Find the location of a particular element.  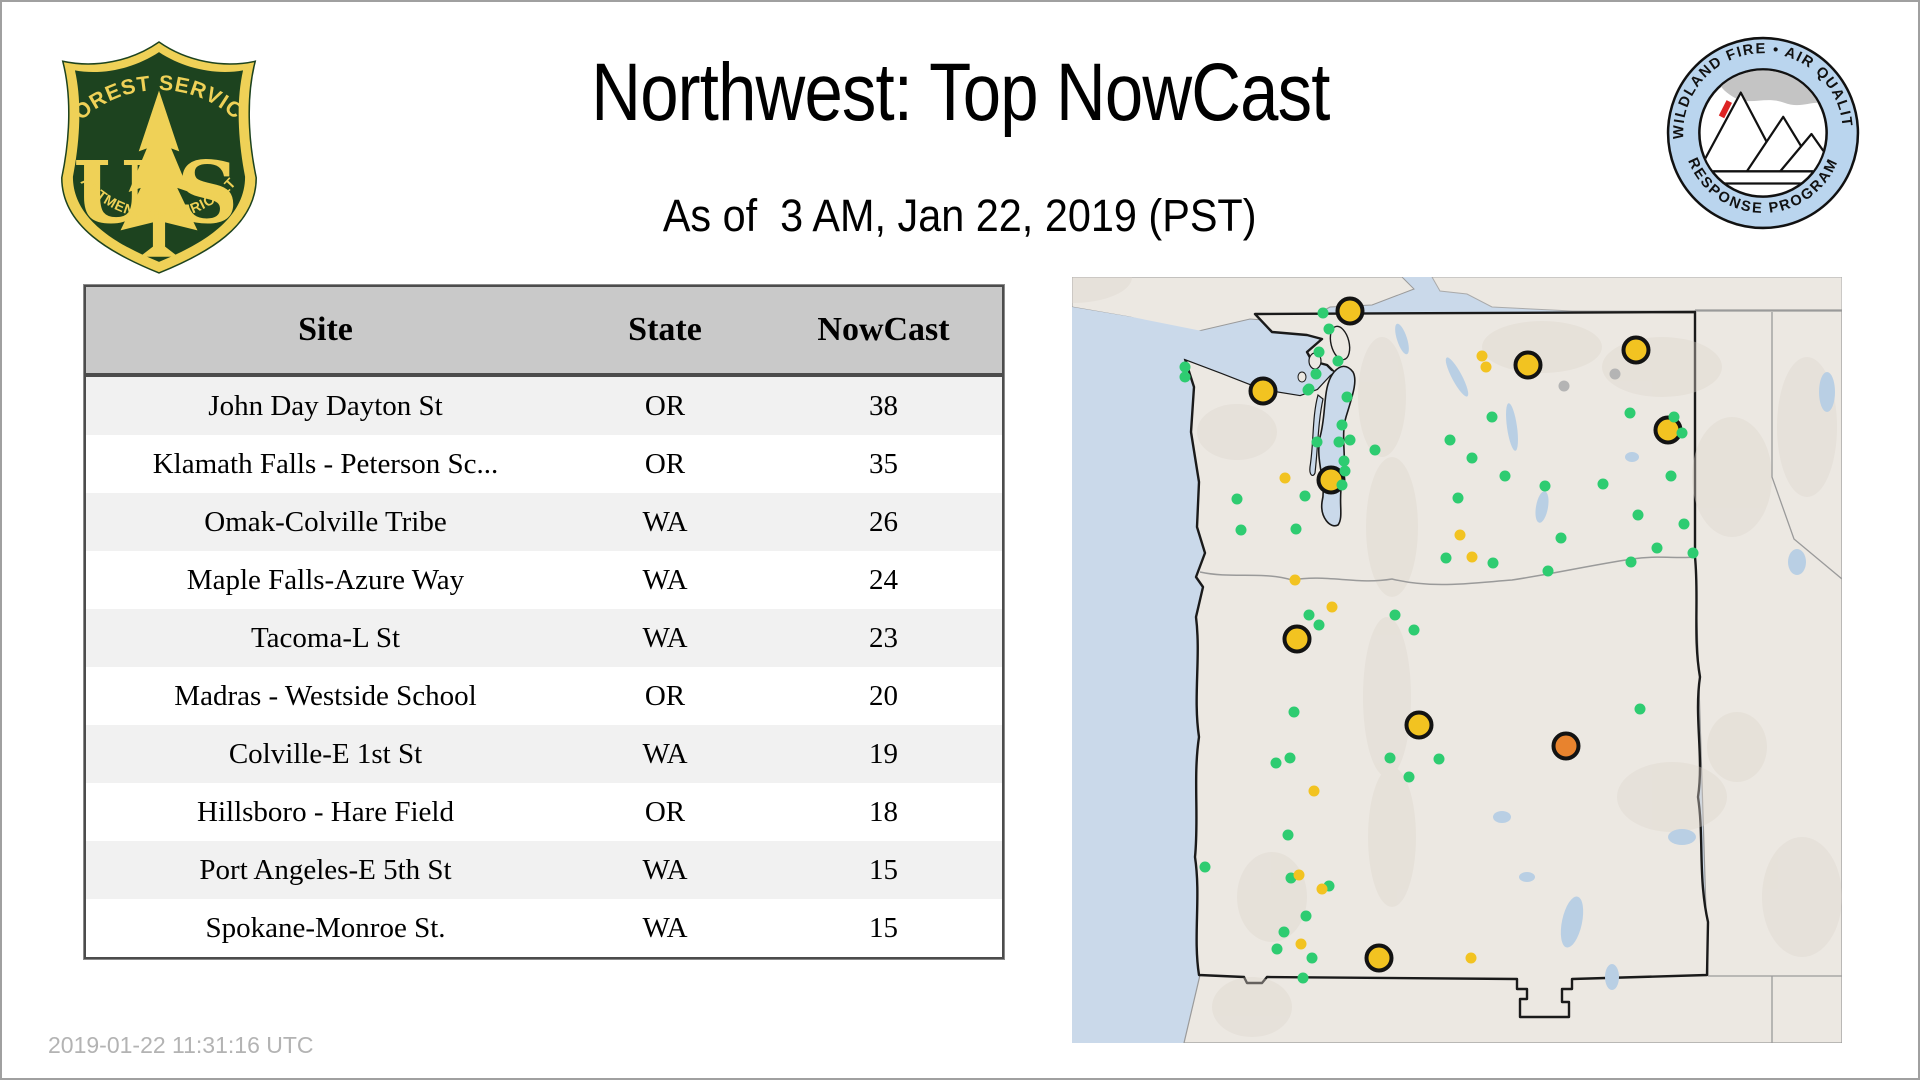

lakes is located at coordinates (1615, 656).